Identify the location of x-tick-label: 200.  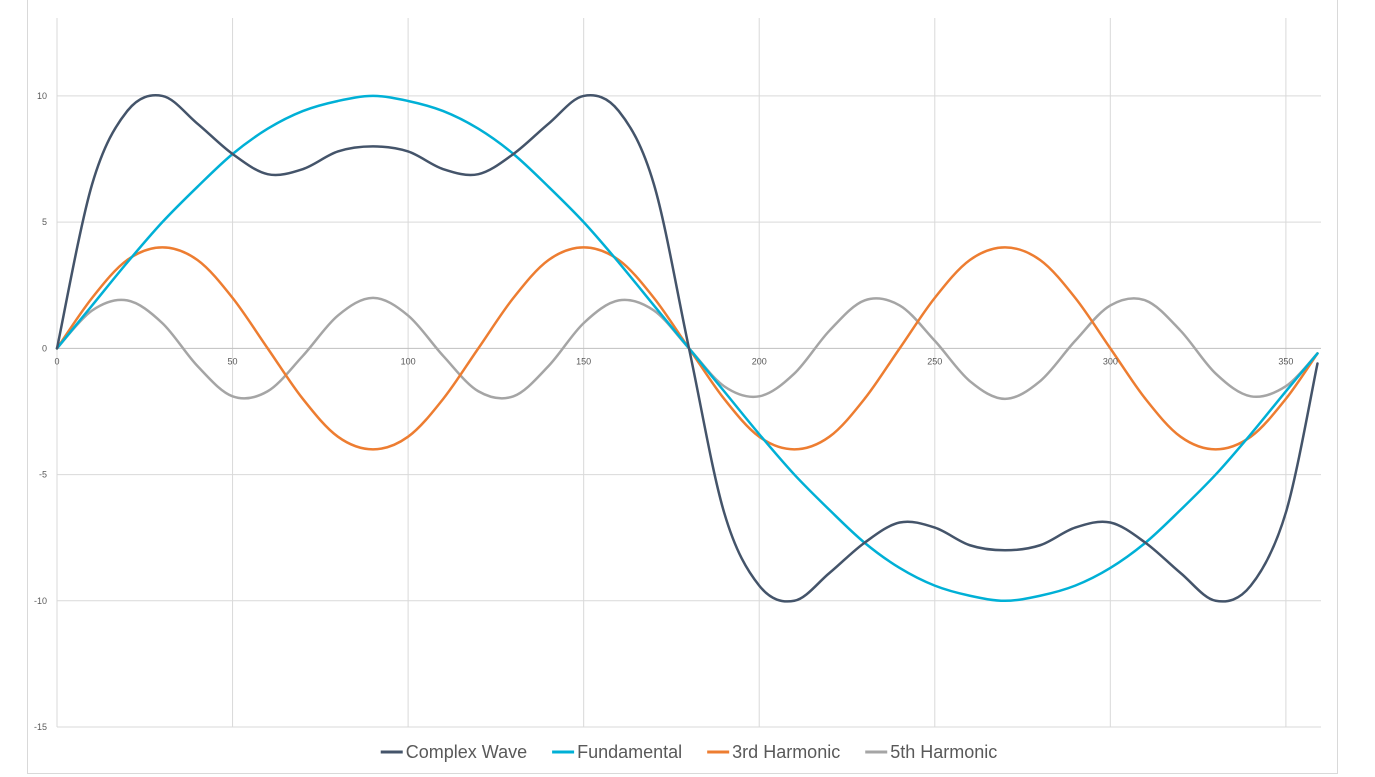
(759, 361).